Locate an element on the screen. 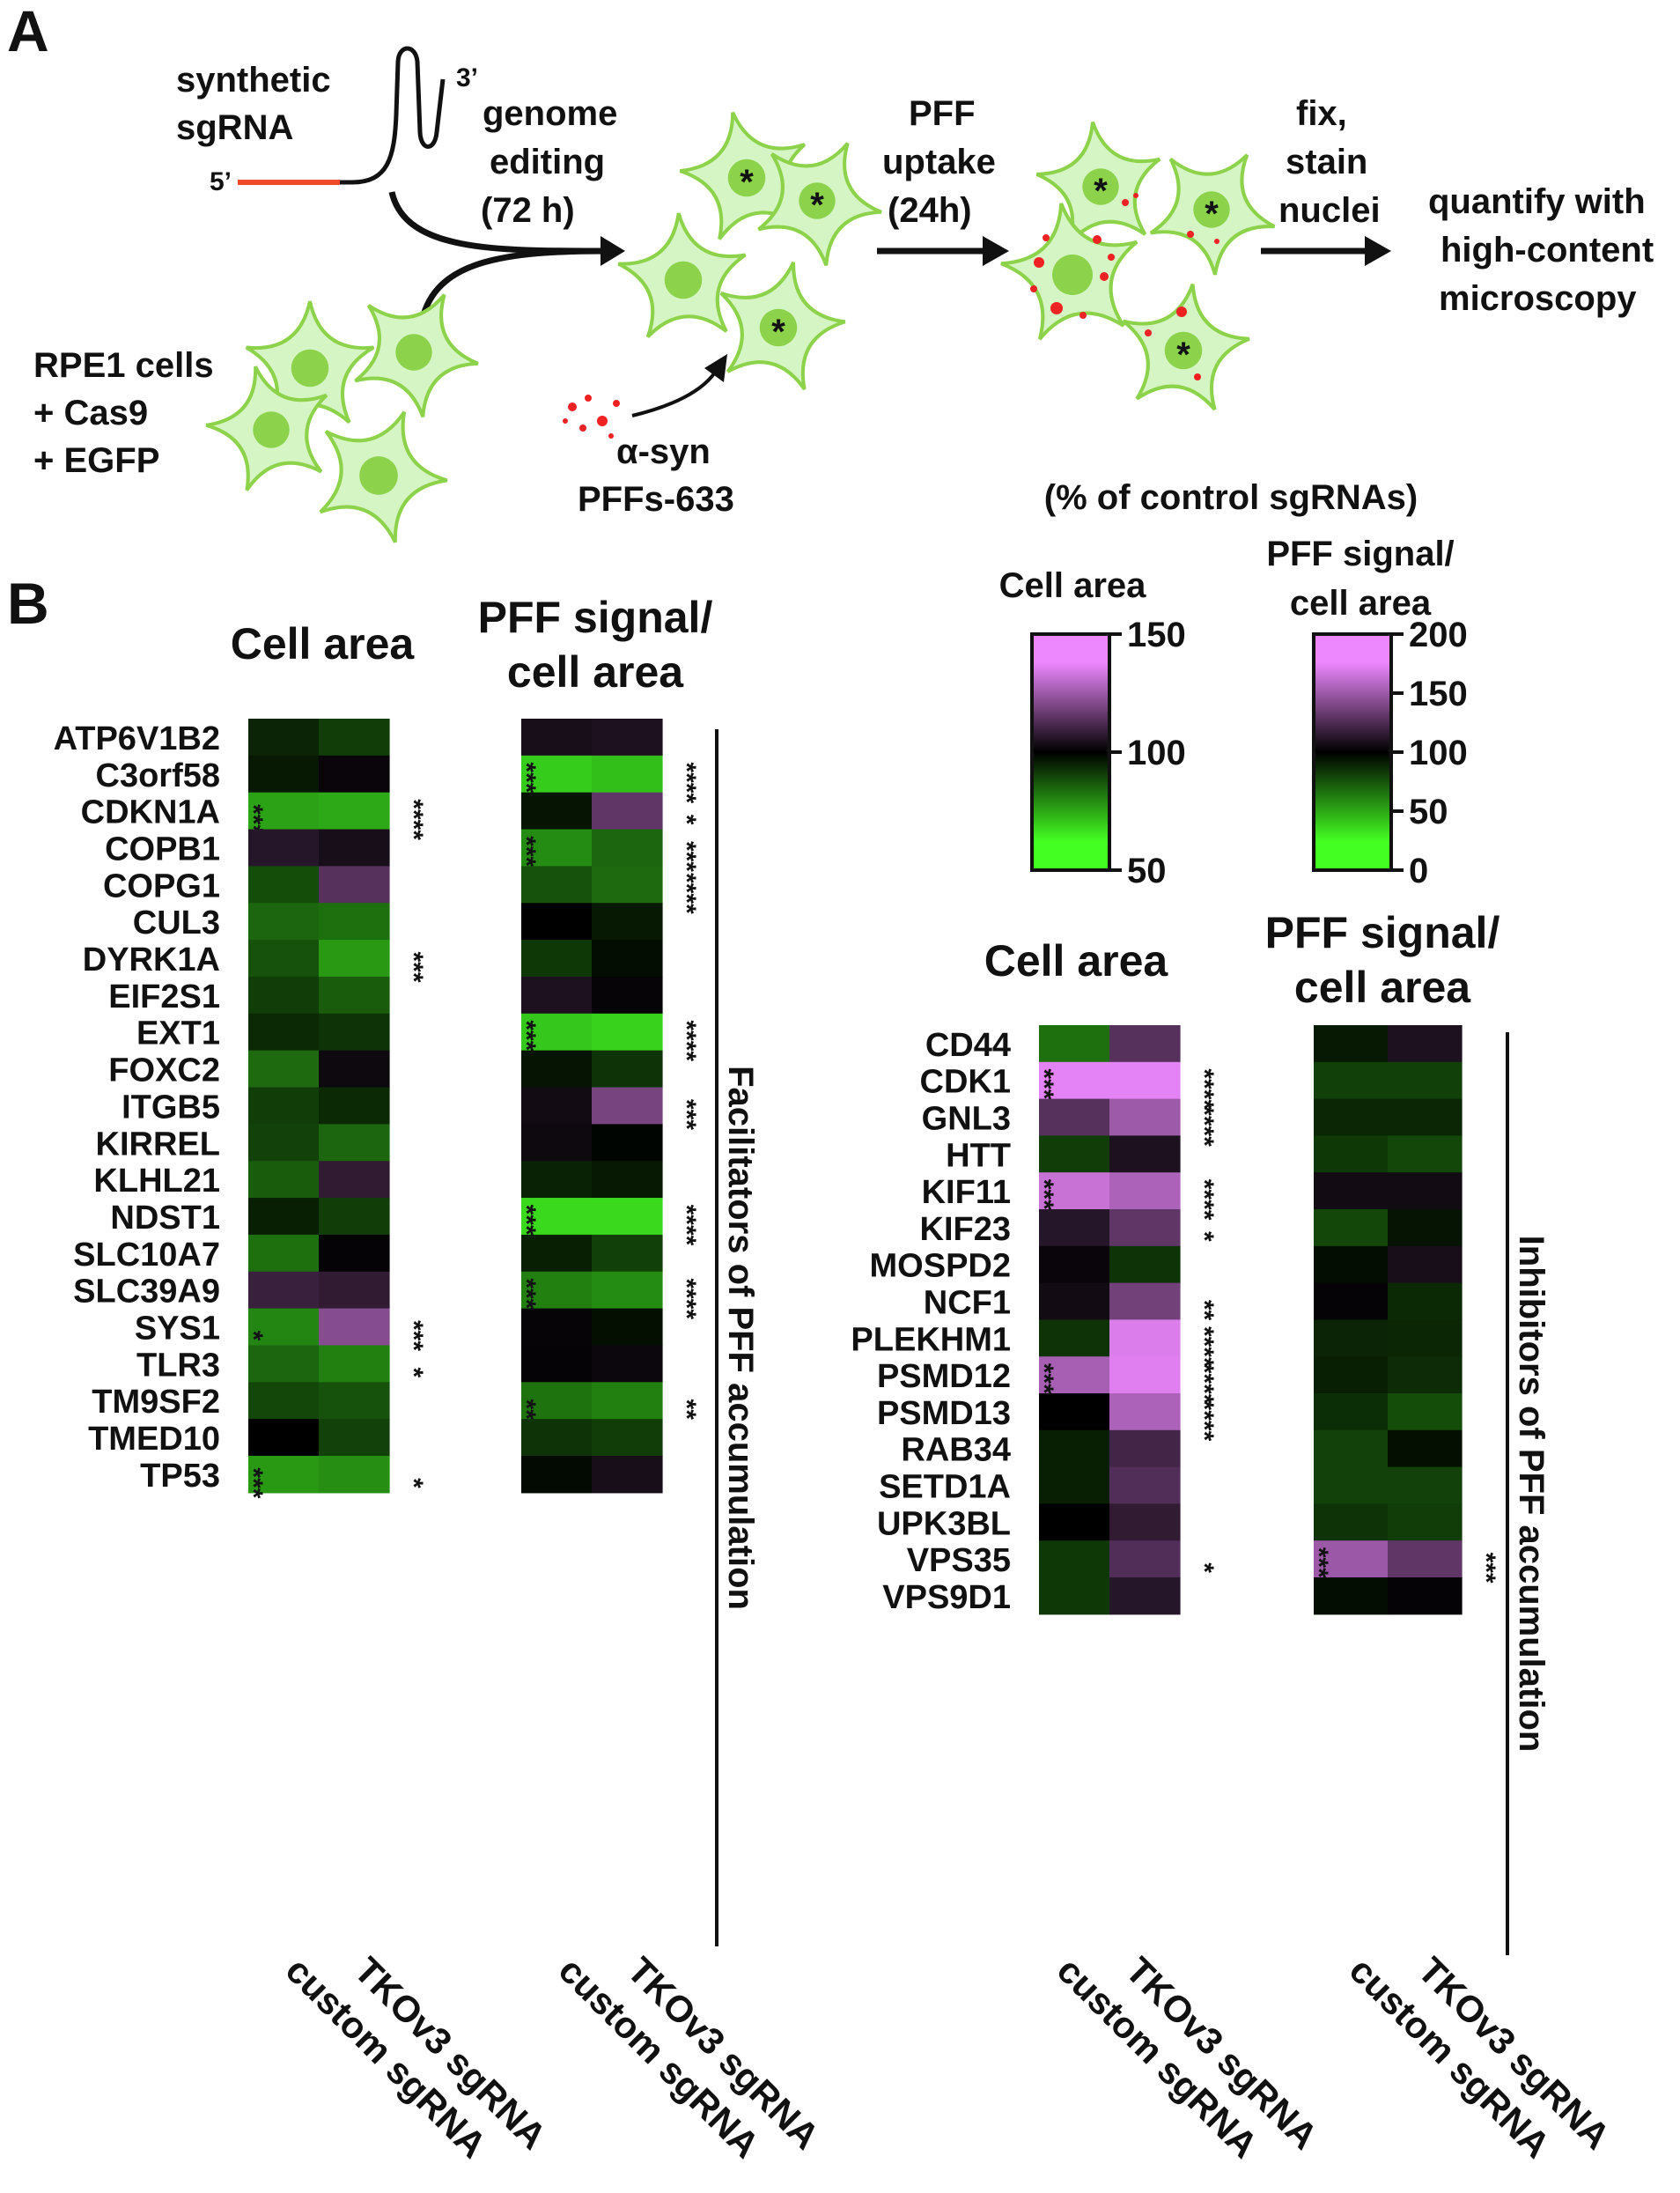 This screenshot has width=1680, height=2193. knockout-marker: * is located at coordinates (1183, 355).